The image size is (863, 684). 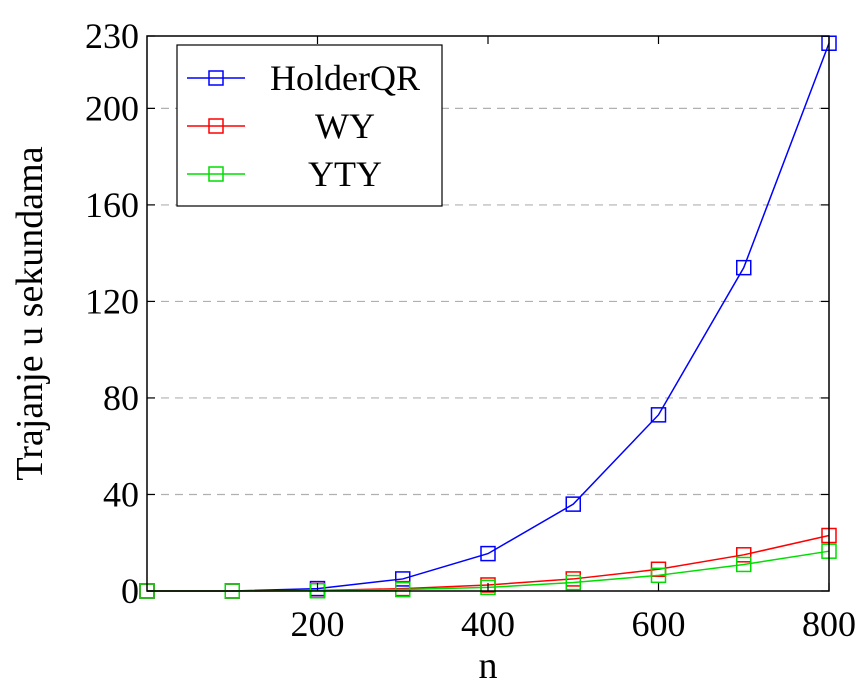 What do you see at coordinates (829, 624) in the screenshot?
I see `x-tick-label: 800` at bounding box center [829, 624].